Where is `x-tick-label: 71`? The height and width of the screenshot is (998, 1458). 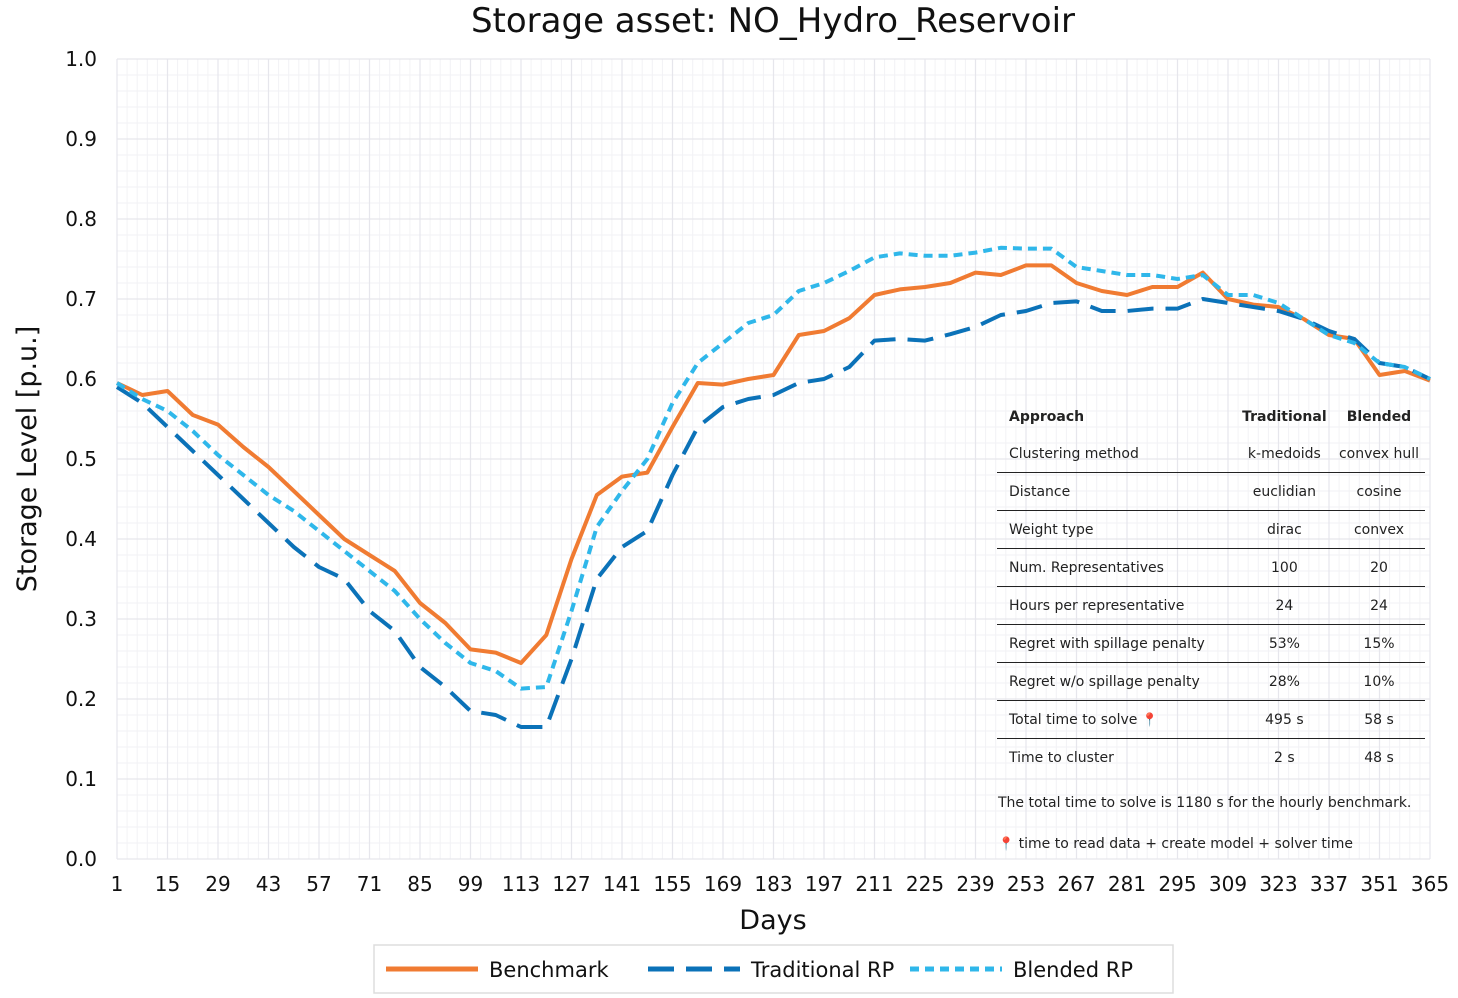 x-tick-label: 71 is located at coordinates (369, 884).